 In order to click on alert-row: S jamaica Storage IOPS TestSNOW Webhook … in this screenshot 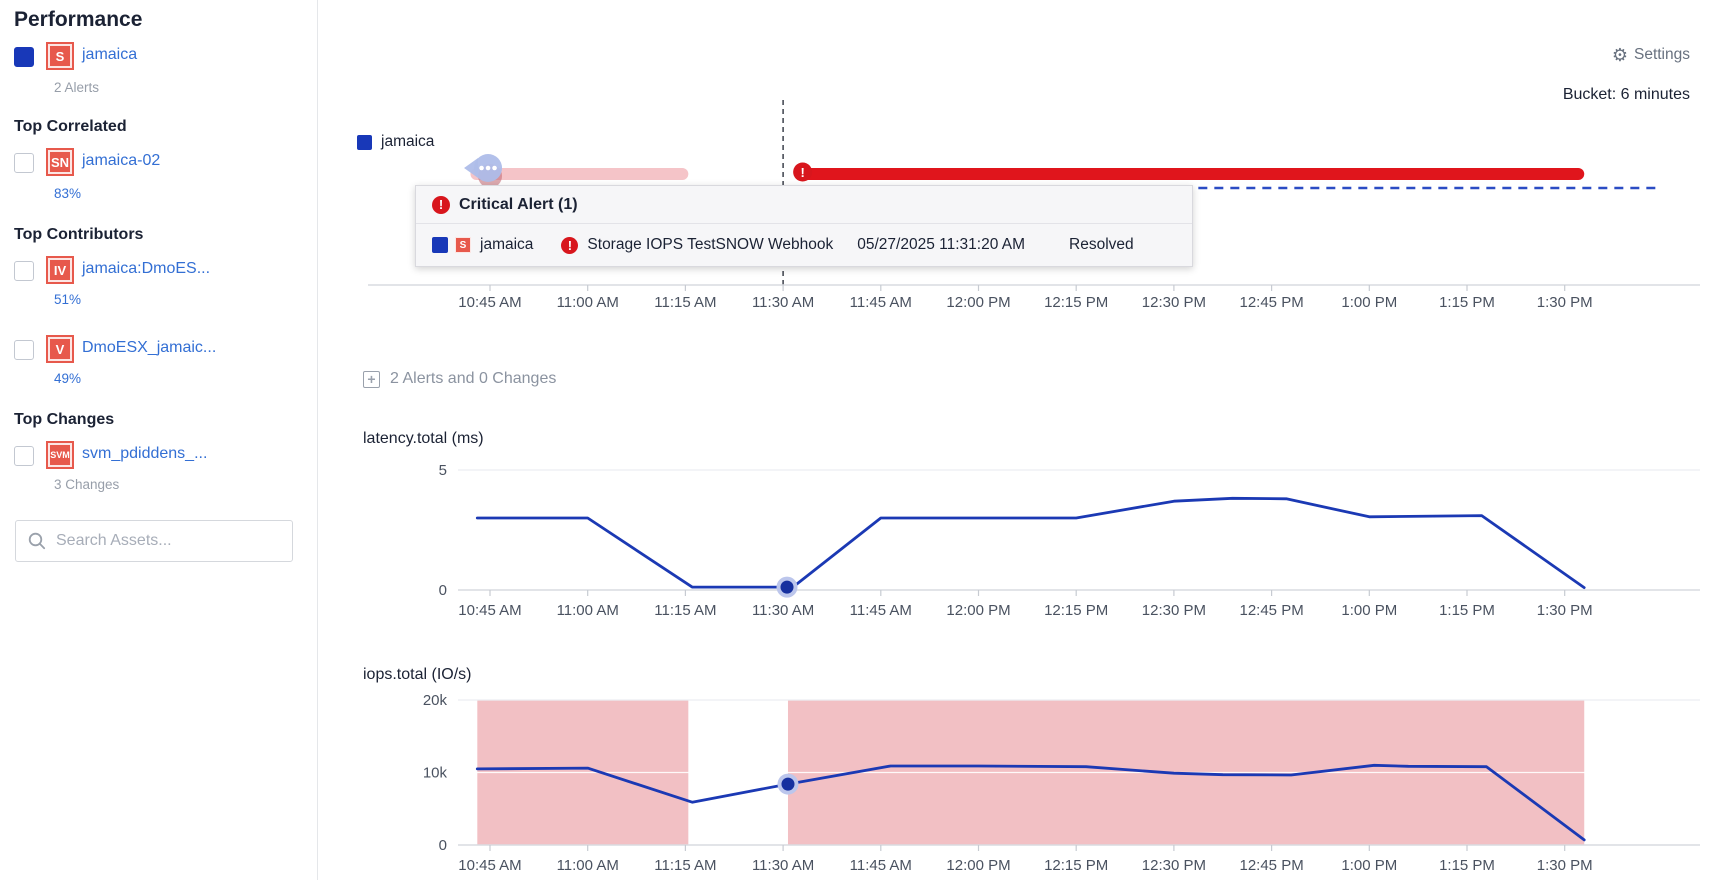, I will do `click(804, 245)`.